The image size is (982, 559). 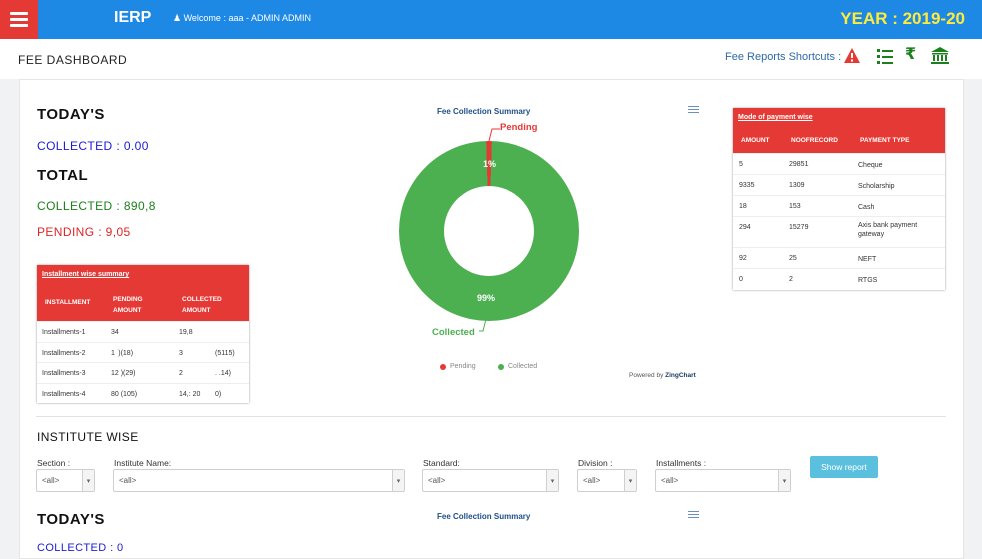 What do you see at coordinates (133, 17) in the screenshot?
I see `brand-logo: IERP` at bounding box center [133, 17].